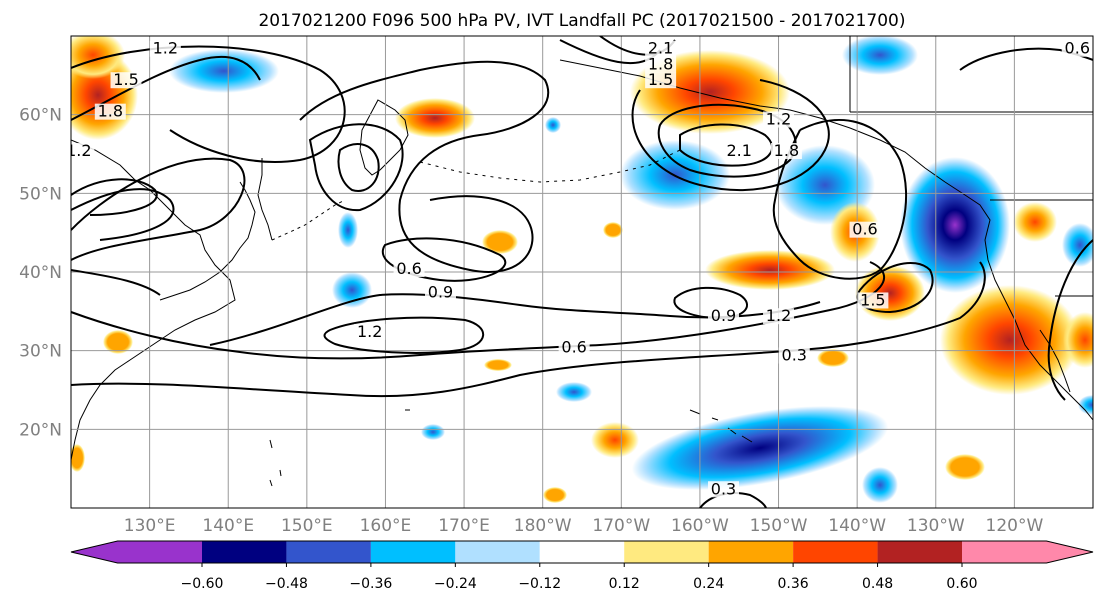  I want to click on coastline-alaska, so click(752, 121).